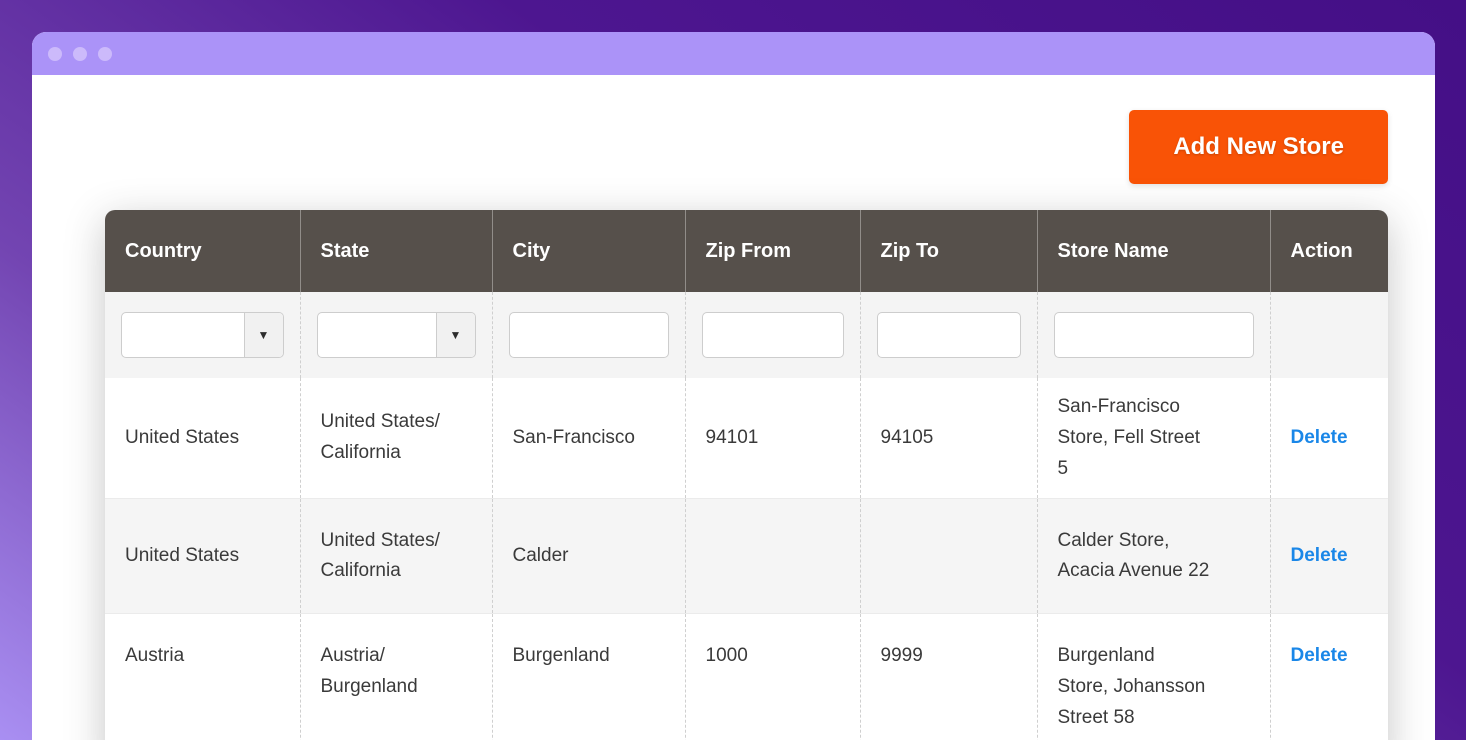 The width and height of the screenshot is (1466, 740). What do you see at coordinates (395, 251) in the screenshot?
I see `column-header-state: State` at bounding box center [395, 251].